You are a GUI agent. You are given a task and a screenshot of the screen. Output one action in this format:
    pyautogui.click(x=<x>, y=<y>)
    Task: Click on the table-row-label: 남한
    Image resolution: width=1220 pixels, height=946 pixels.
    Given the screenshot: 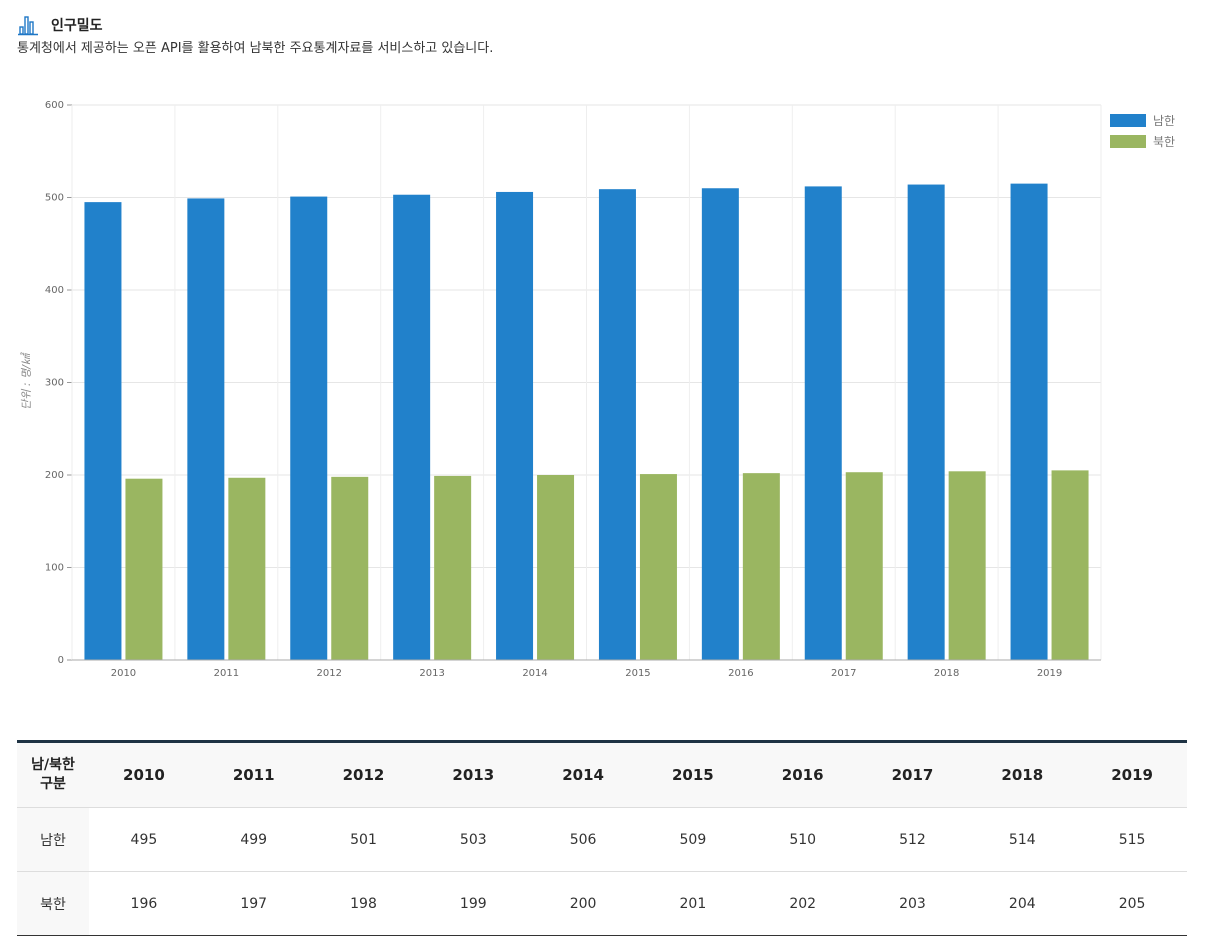 What is the action you would take?
    pyautogui.click(x=53, y=839)
    